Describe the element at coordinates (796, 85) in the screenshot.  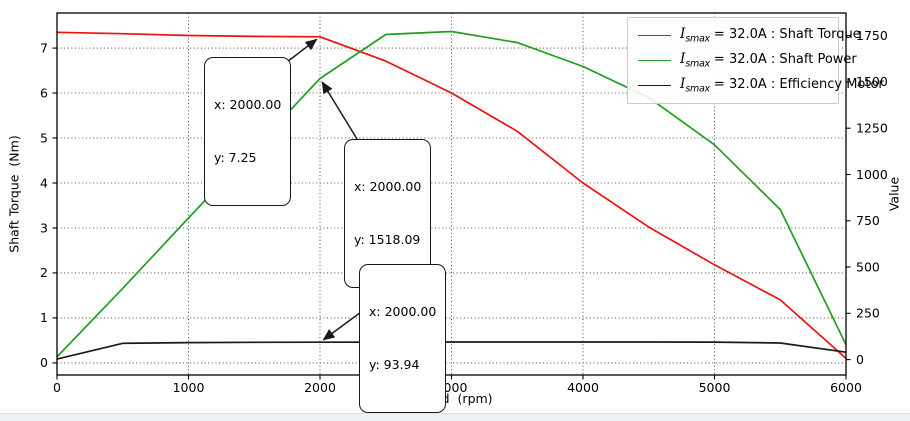
I see `legend-label-text: = 32.0A : Efficiency Motor` at that location.